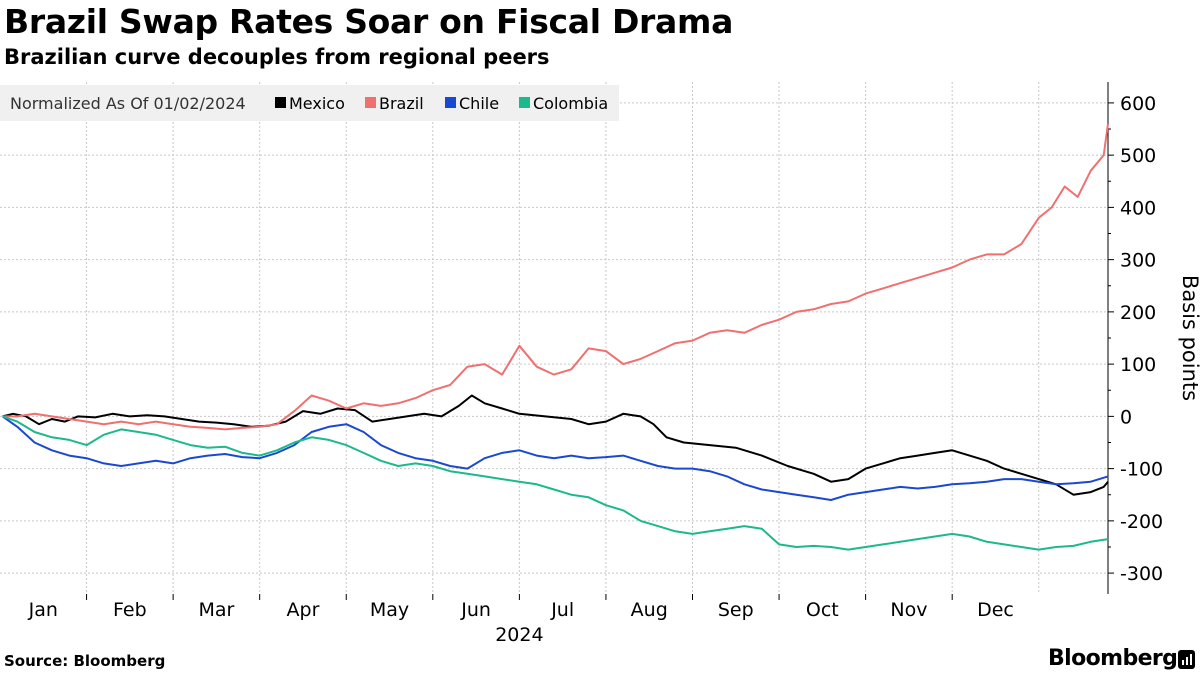 This screenshot has width=1200, height=675. Describe the element at coordinates (479, 103) in the screenshot. I see `legend-label-chile: Chile` at that location.